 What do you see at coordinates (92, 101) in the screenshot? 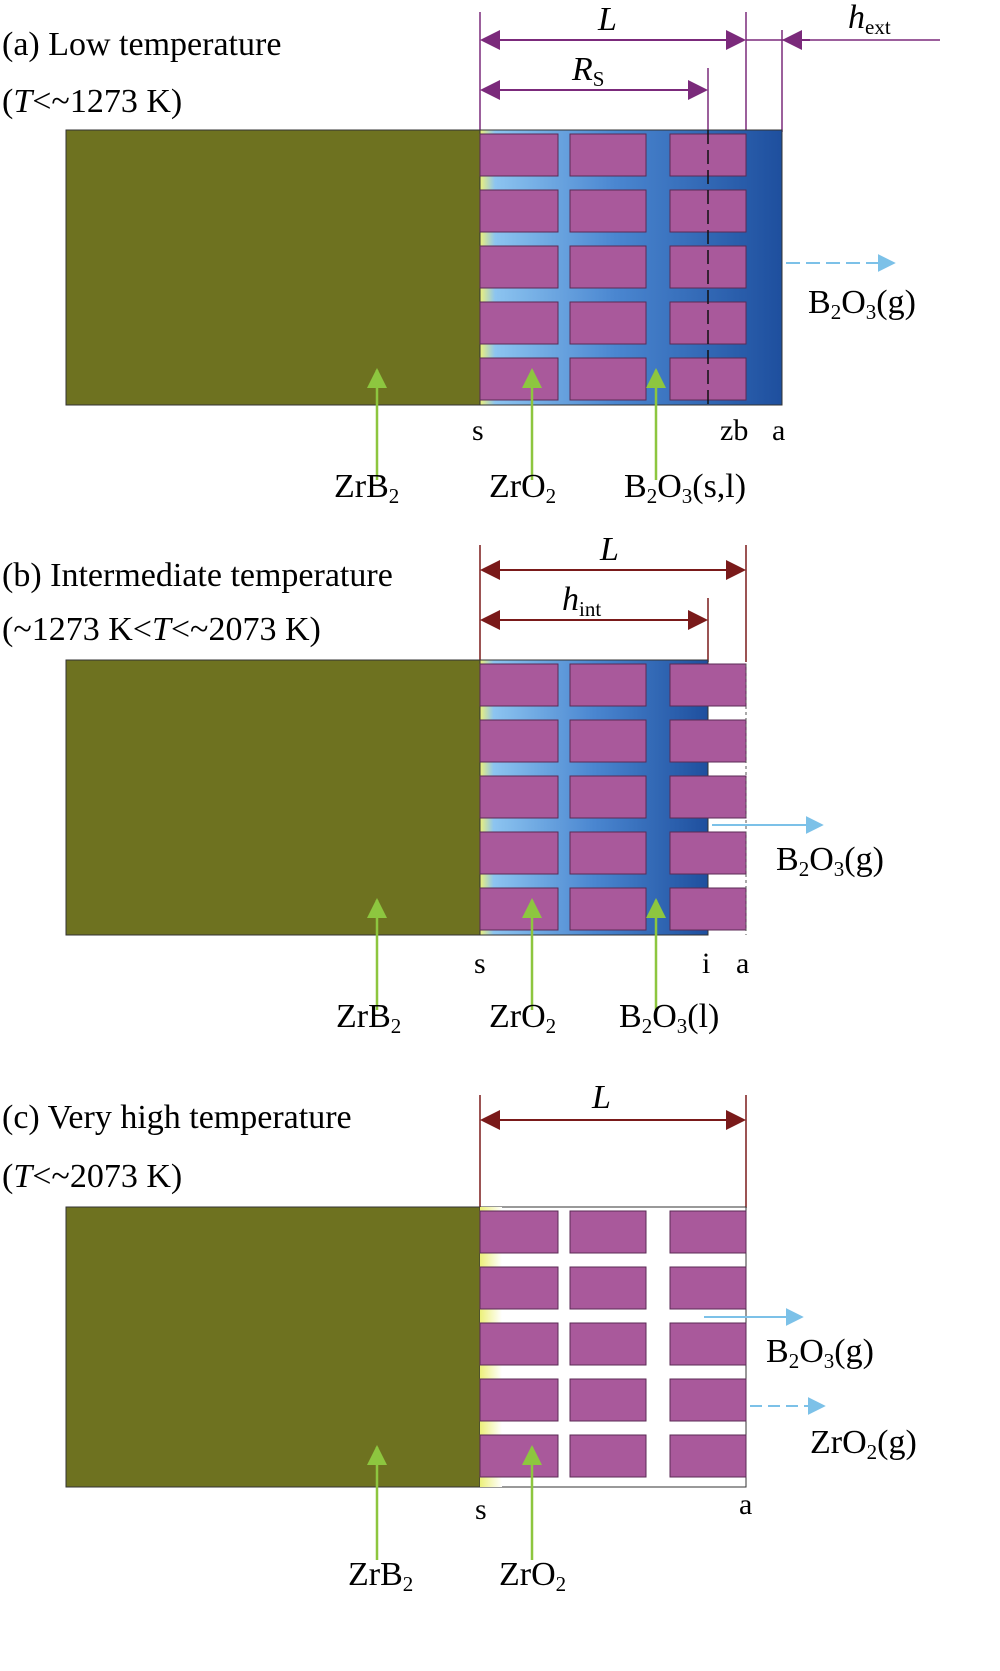
I see `panel-a-condition: (T<~1273 K)` at bounding box center [92, 101].